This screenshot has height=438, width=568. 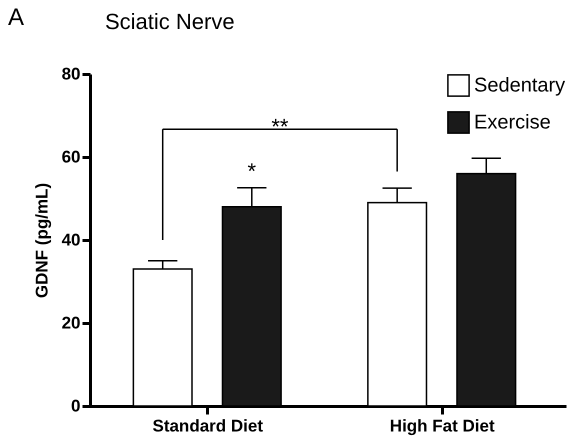 I want to click on x-tick-label: Standard Diet, so click(x=208, y=426).